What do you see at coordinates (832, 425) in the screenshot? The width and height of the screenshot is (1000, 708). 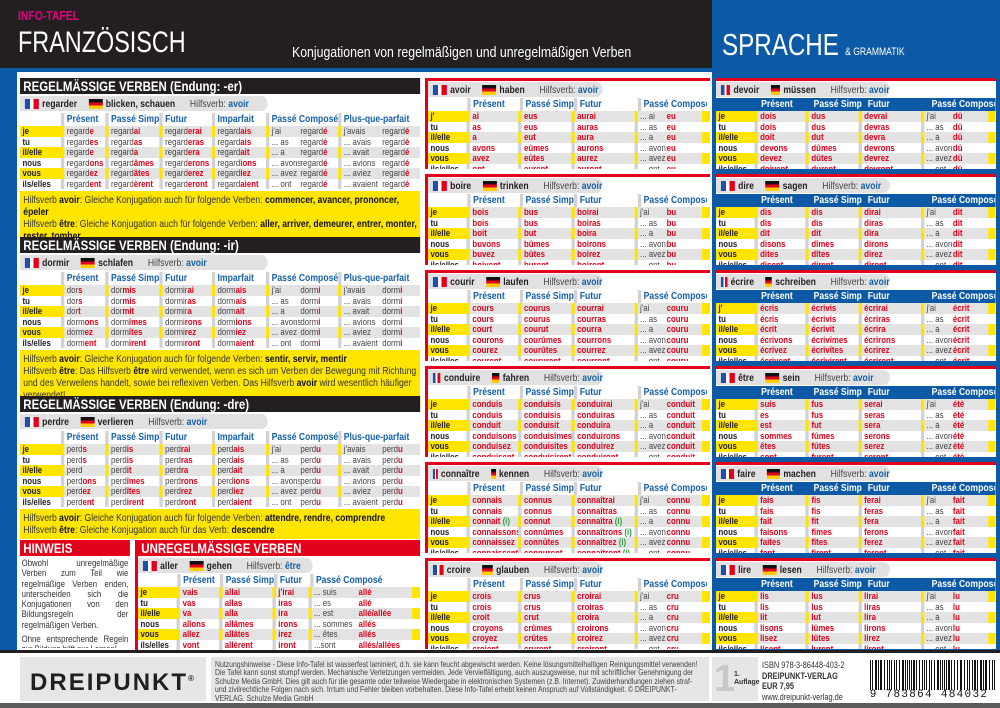 I see `tense-form: fut` at bounding box center [832, 425].